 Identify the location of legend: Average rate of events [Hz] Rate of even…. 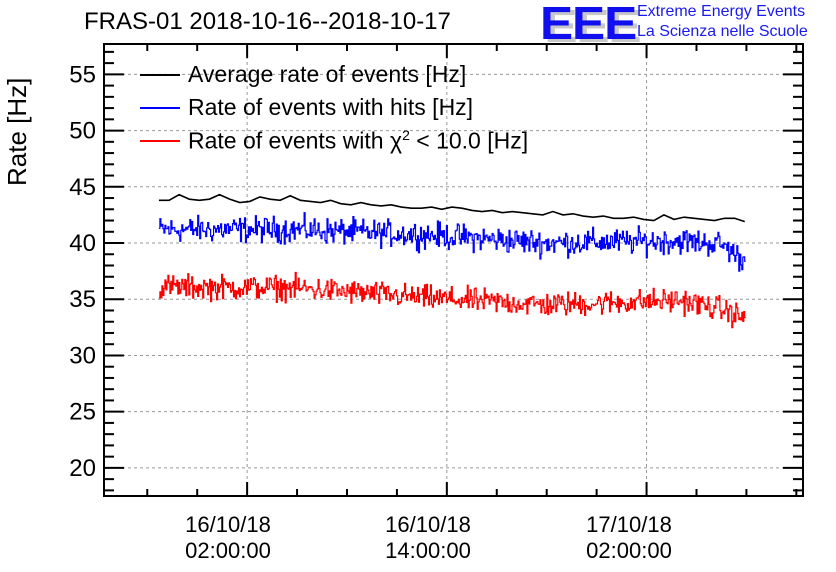
(334, 107).